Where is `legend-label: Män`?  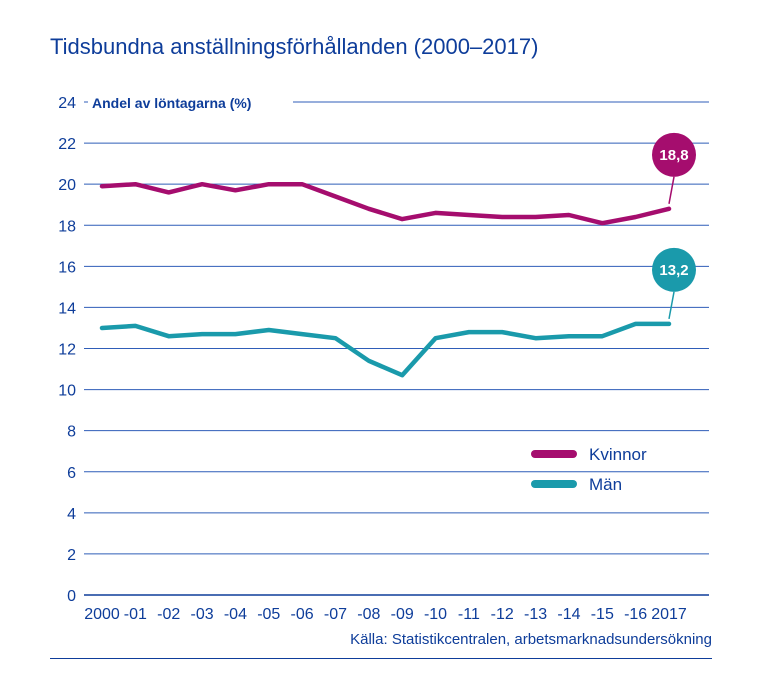
legend-label: Män is located at coordinates (605, 484).